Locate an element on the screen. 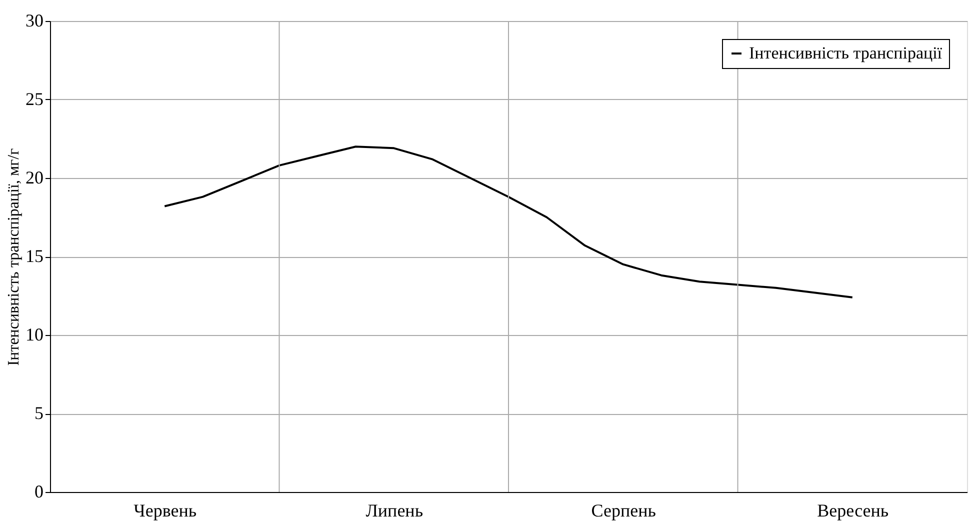 Image resolution: width=979 pixels, height=529 pixels. y-tick-label: 30 is located at coordinates (35, 20).